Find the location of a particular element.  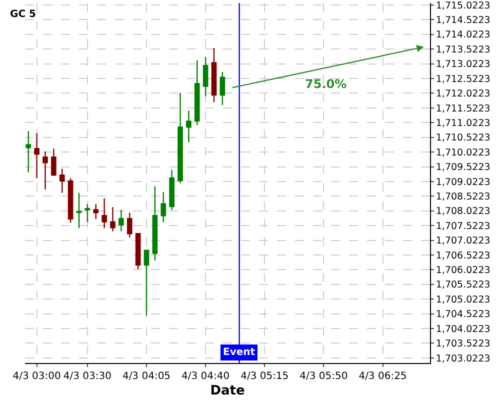

y-tick-label: 1,710.0223 is located at coordinates (463, 152).